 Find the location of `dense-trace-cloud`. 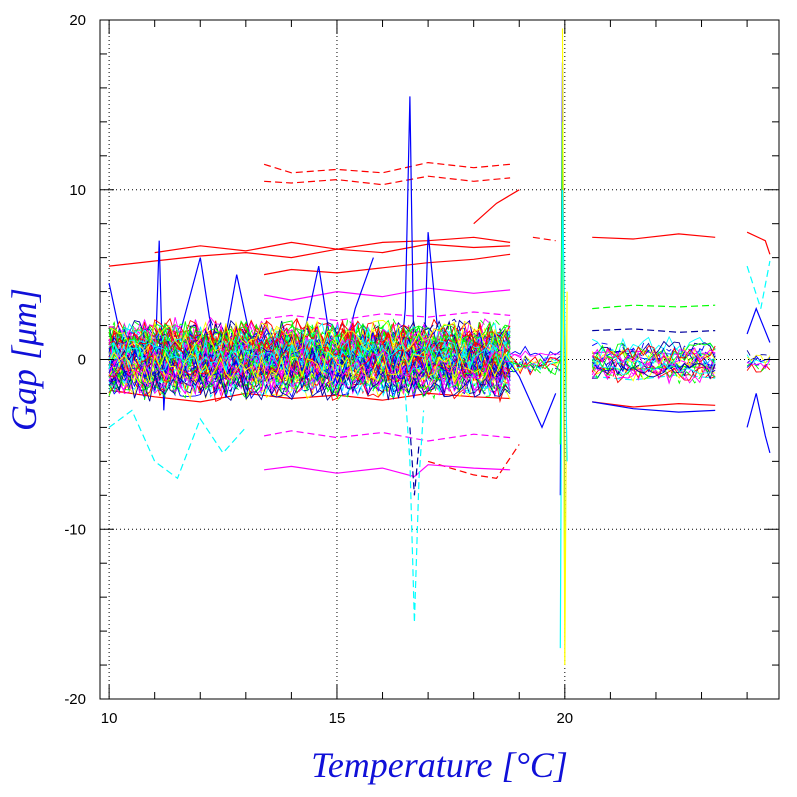

dense-trace-cloud is located at coordinates (439, 360).